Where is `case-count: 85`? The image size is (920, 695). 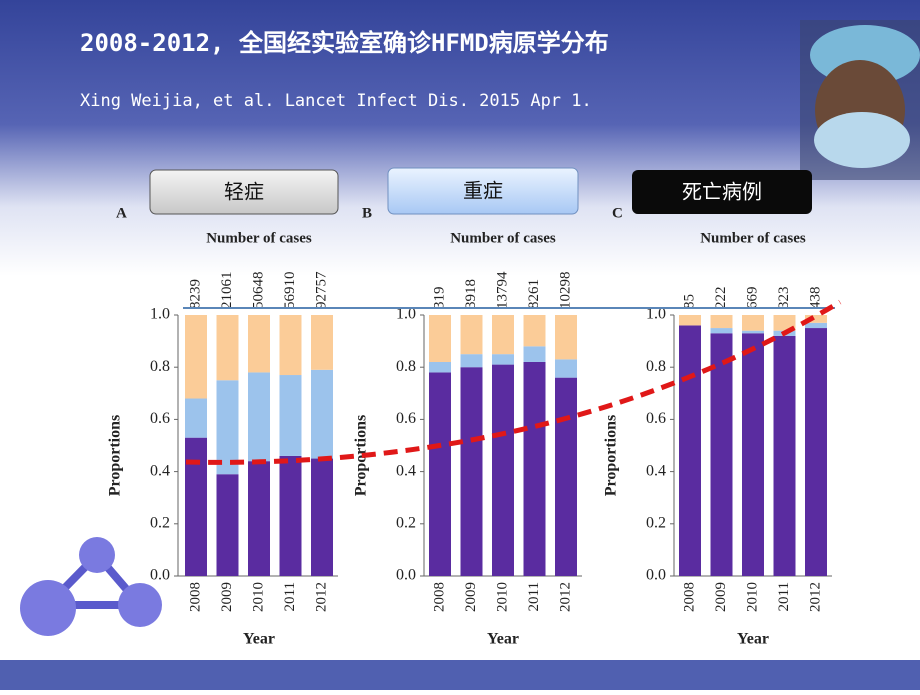
case-count: 85 is located at coordinates (689, 301).